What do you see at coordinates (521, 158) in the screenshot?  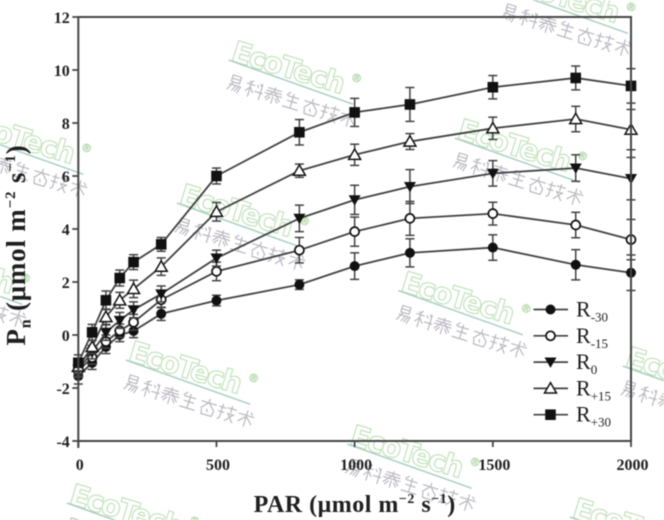 I see `watermark-unit-2: EcoTech ®` at bounding box center [521, 158].